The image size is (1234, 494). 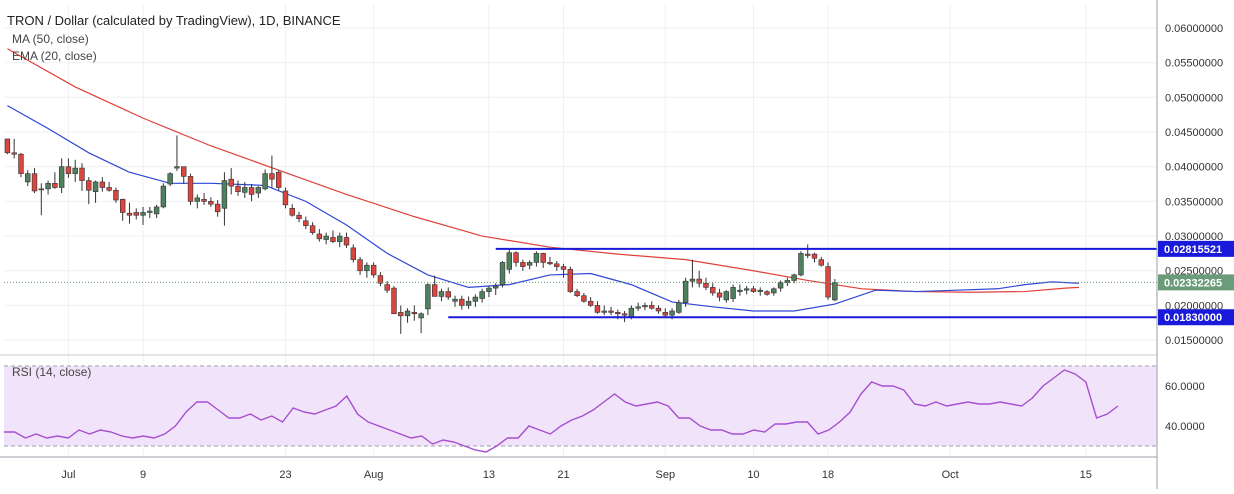 I want to click on time-tick-label: 21, so click(x=563, y=475).